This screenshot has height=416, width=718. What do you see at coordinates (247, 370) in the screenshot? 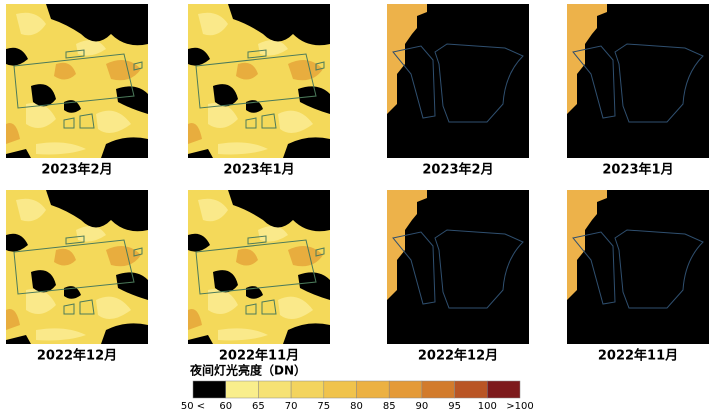
I see `legend-title: 夜间灯光亮度（DN）` at bounding box center [247, 370].